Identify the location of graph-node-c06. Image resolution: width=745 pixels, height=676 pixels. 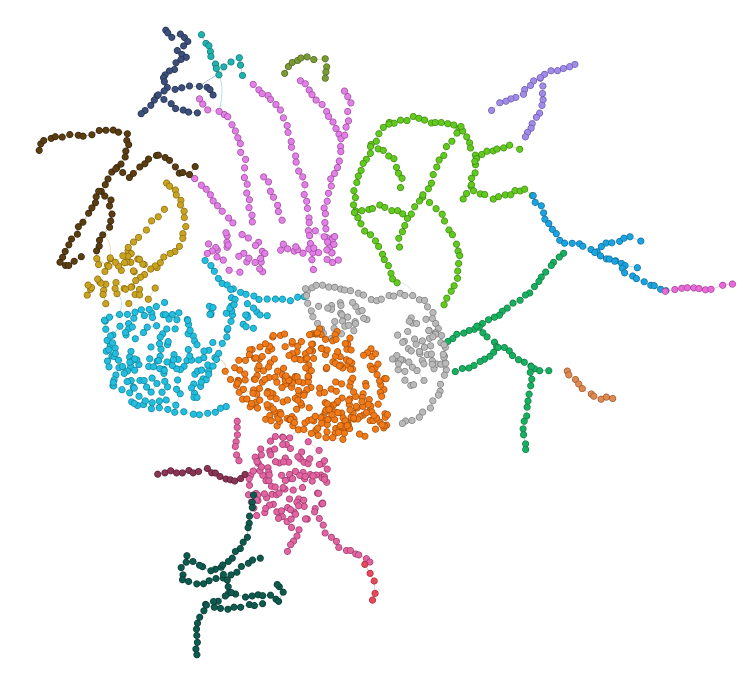
(152, 221).